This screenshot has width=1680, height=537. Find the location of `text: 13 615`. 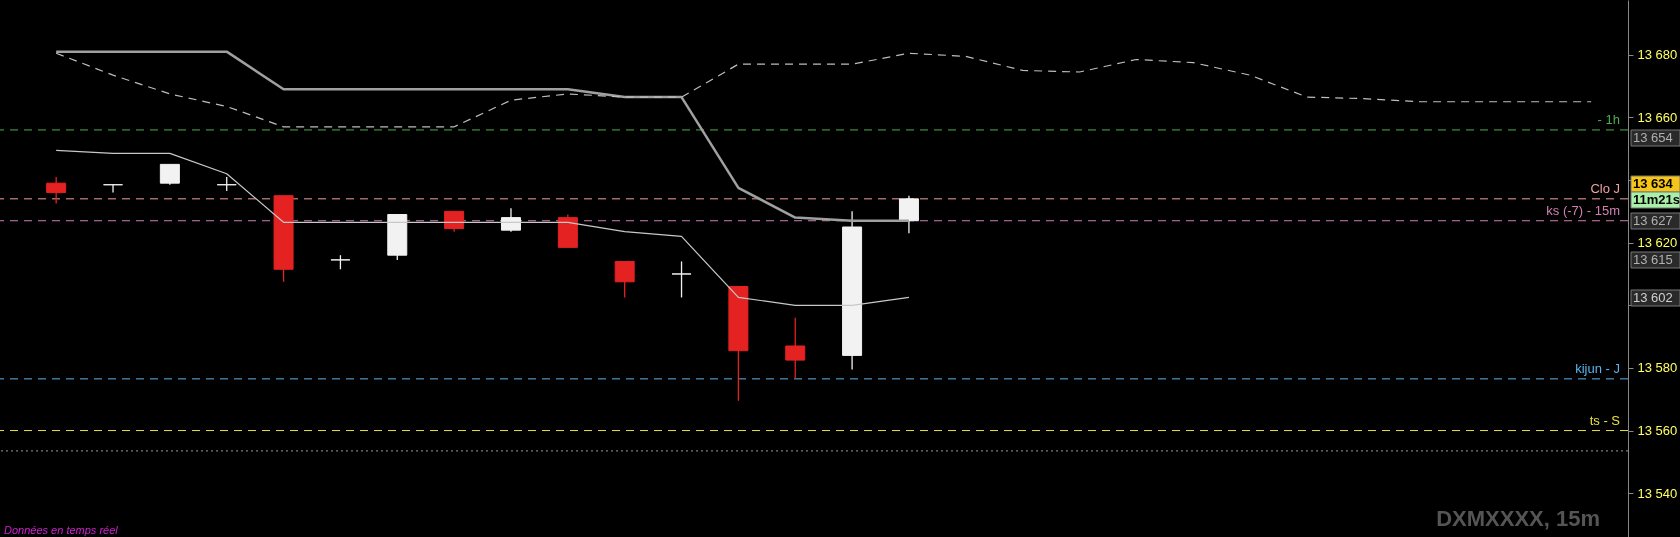

text: 13 615 is located at coordinates (1653, 259).